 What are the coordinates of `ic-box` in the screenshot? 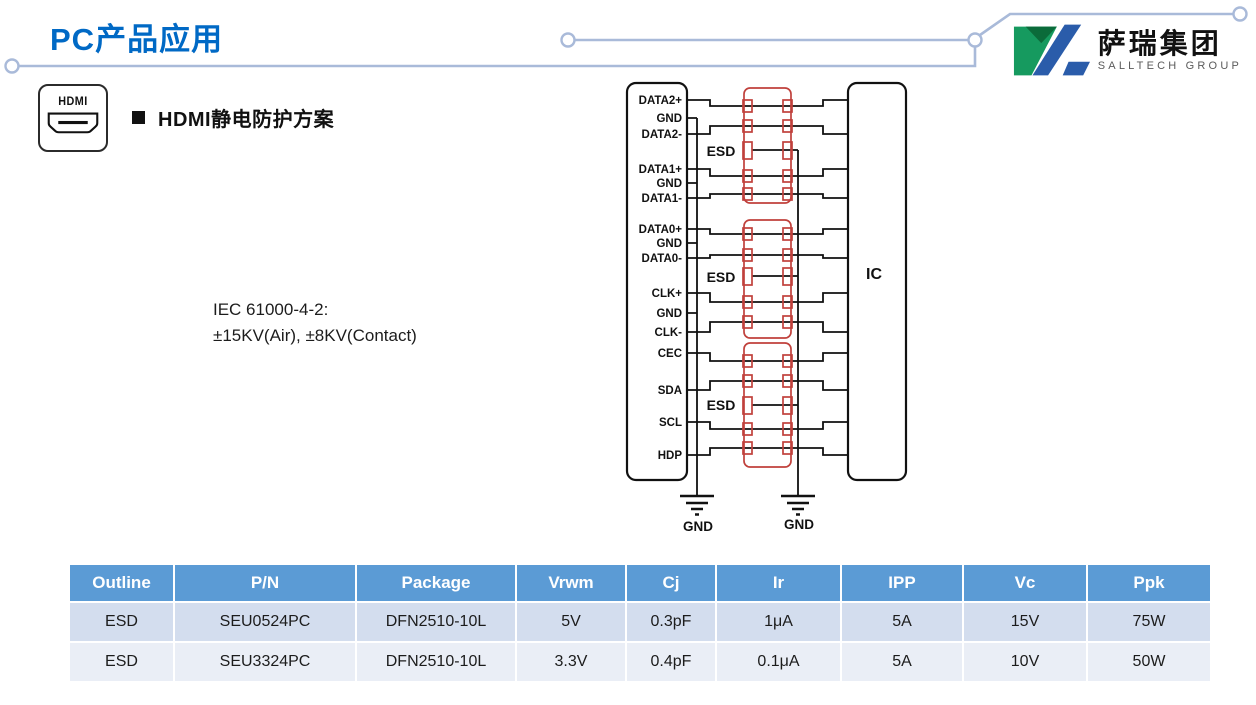 It's located at (877, 281).